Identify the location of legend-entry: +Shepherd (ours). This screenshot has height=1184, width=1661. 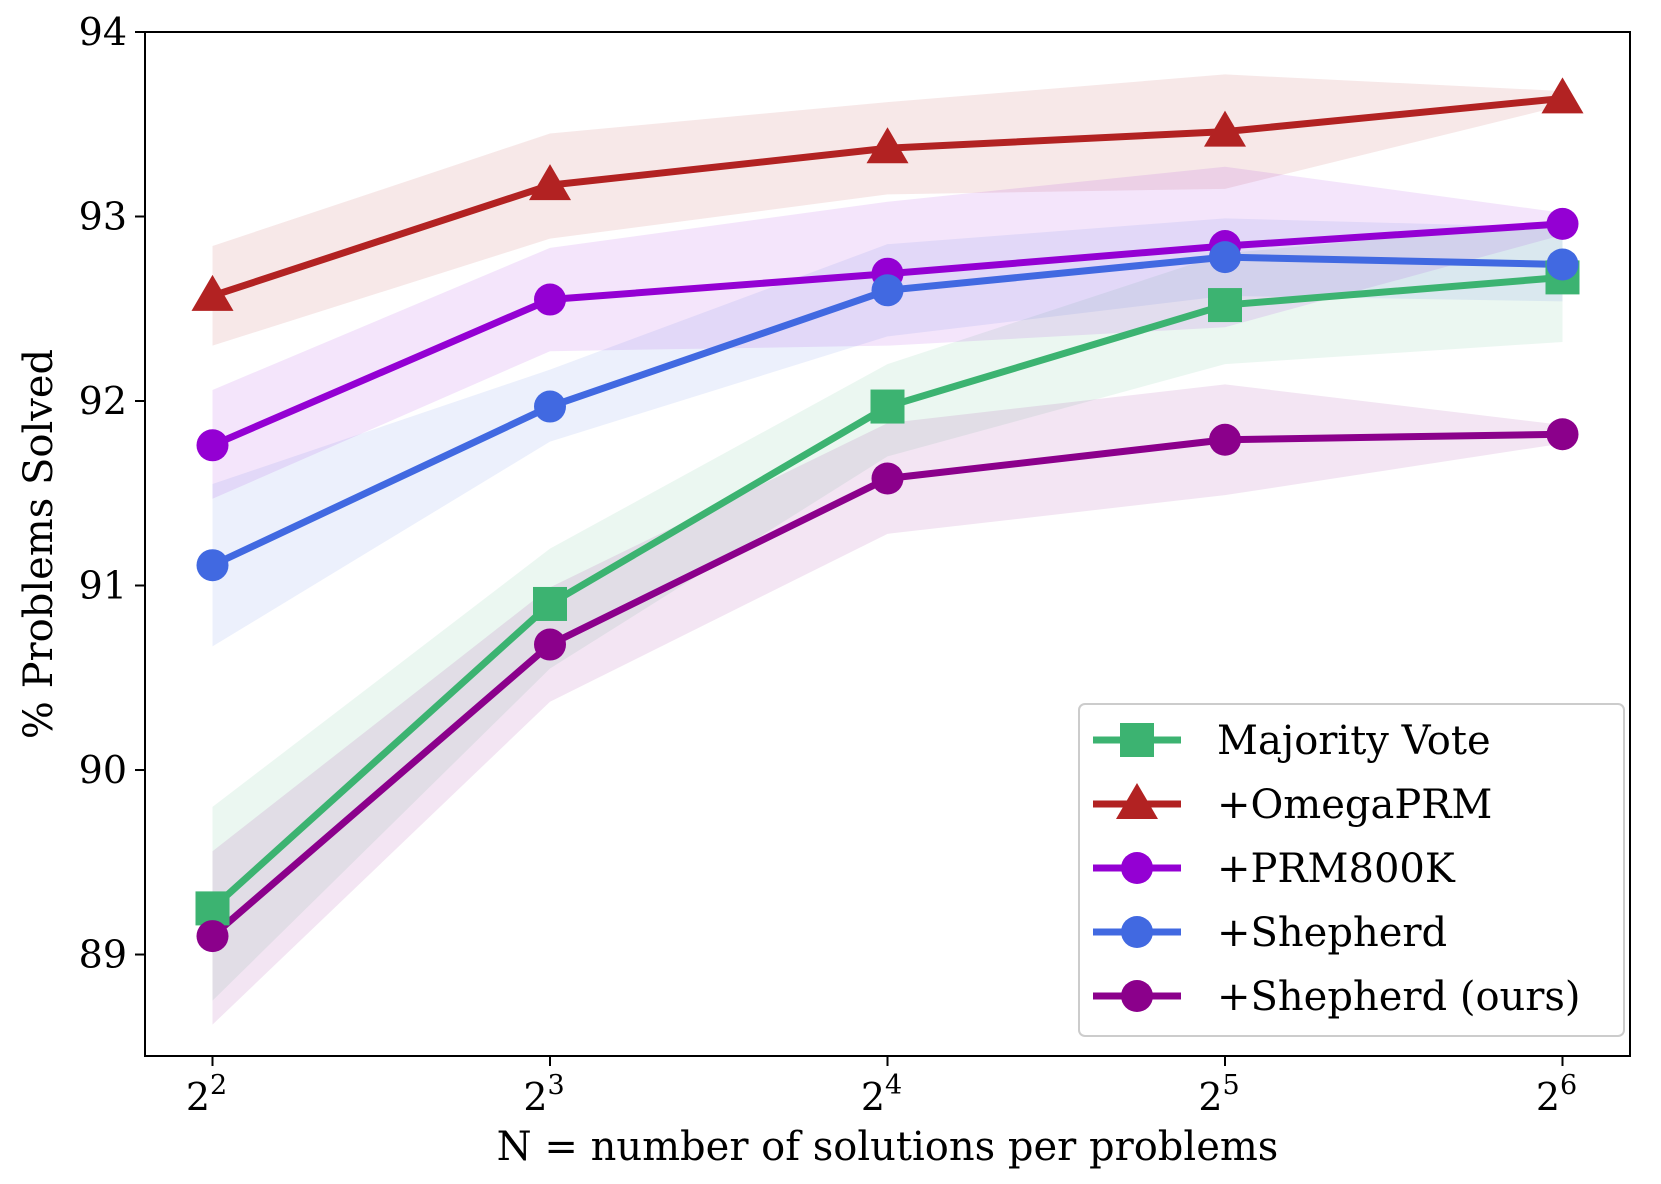
(1337, 997).